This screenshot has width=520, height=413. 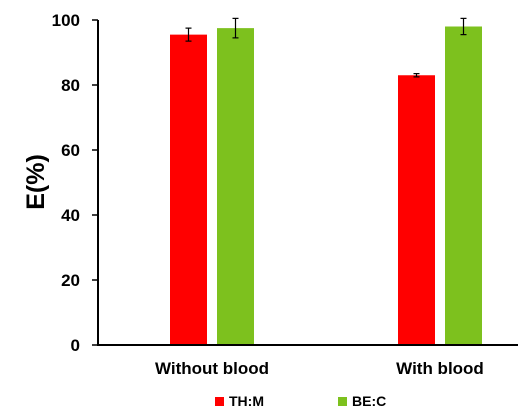 I want to click on legend-label: TH:M, so click(x=246, y=401).